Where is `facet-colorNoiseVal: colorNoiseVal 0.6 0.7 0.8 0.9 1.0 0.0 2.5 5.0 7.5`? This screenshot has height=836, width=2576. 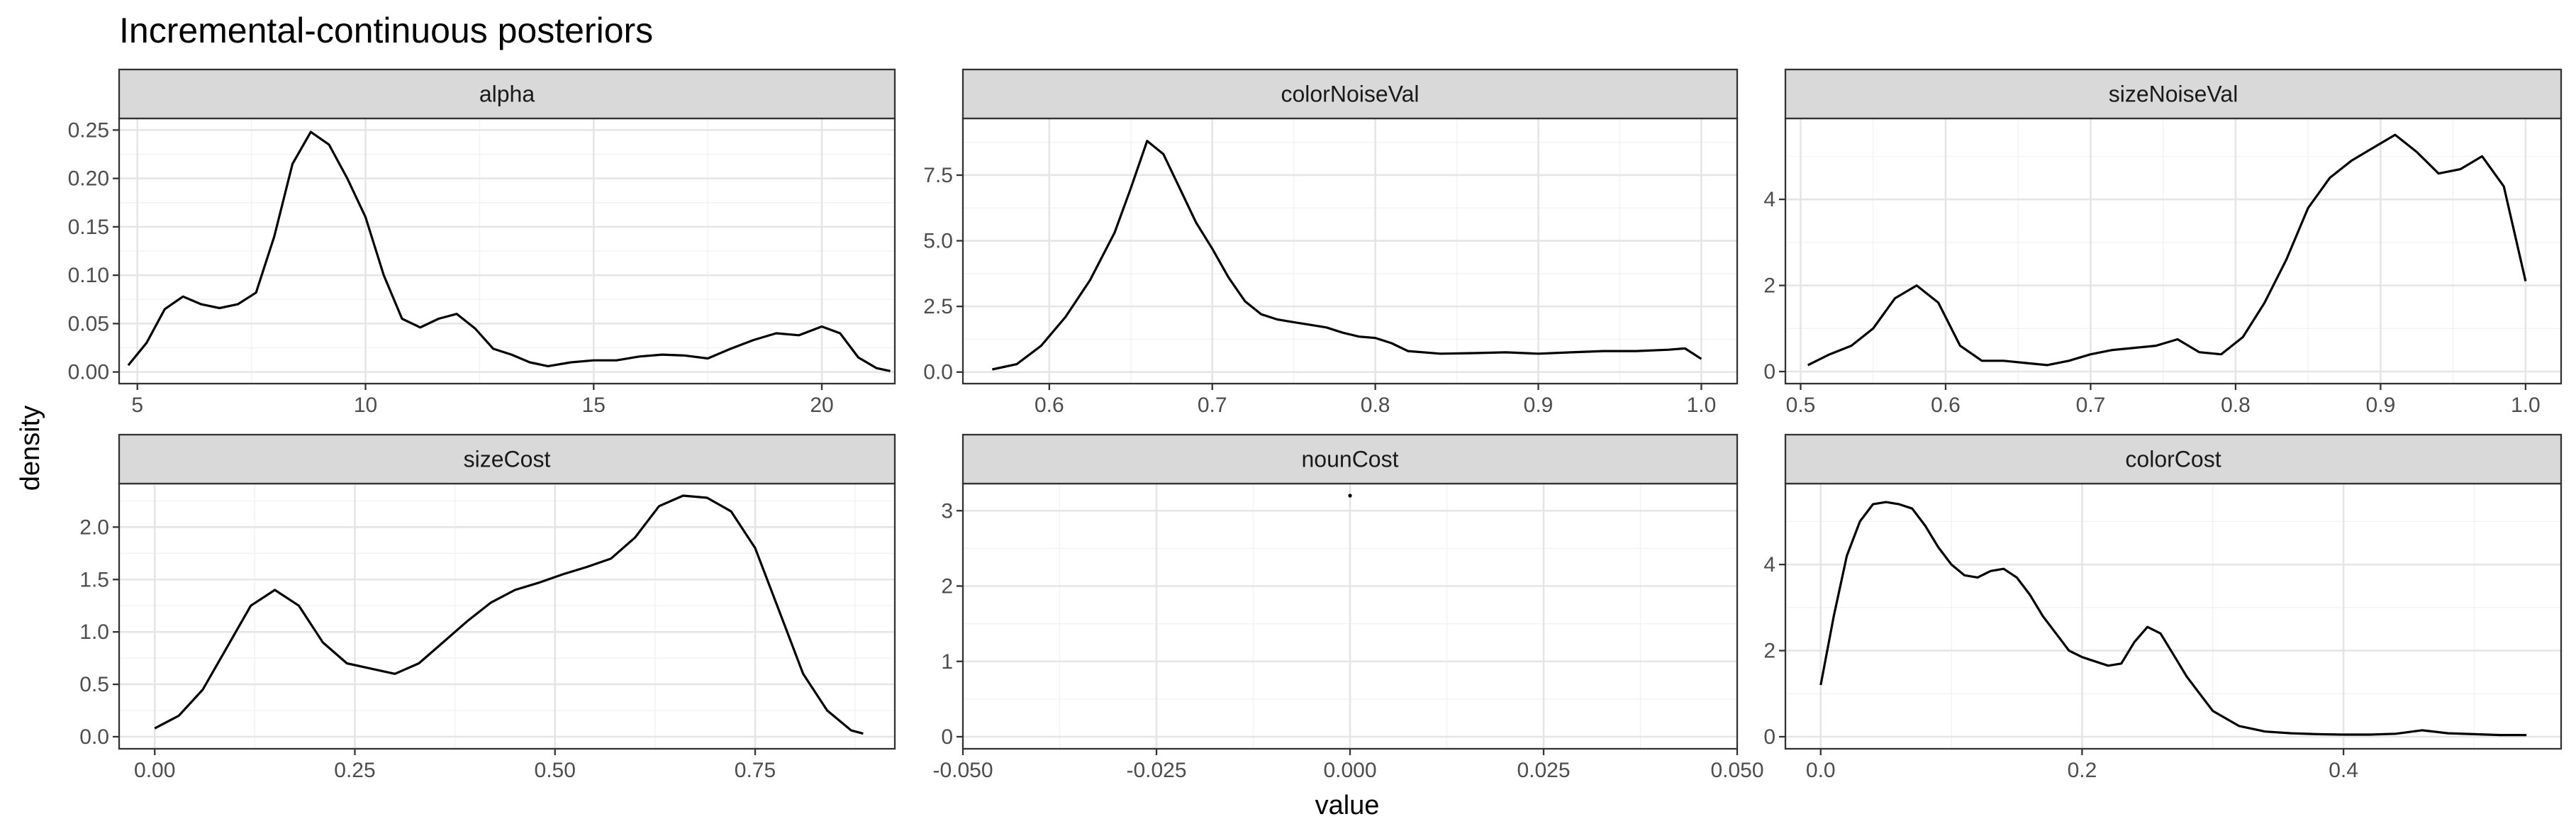 facet-colorNoiseVal: colorNoiseVal 0.6 0.7 0.8 0.9 1.0 0.0 2.5 5.0 7.5 is located at coordinates (1331, 242).